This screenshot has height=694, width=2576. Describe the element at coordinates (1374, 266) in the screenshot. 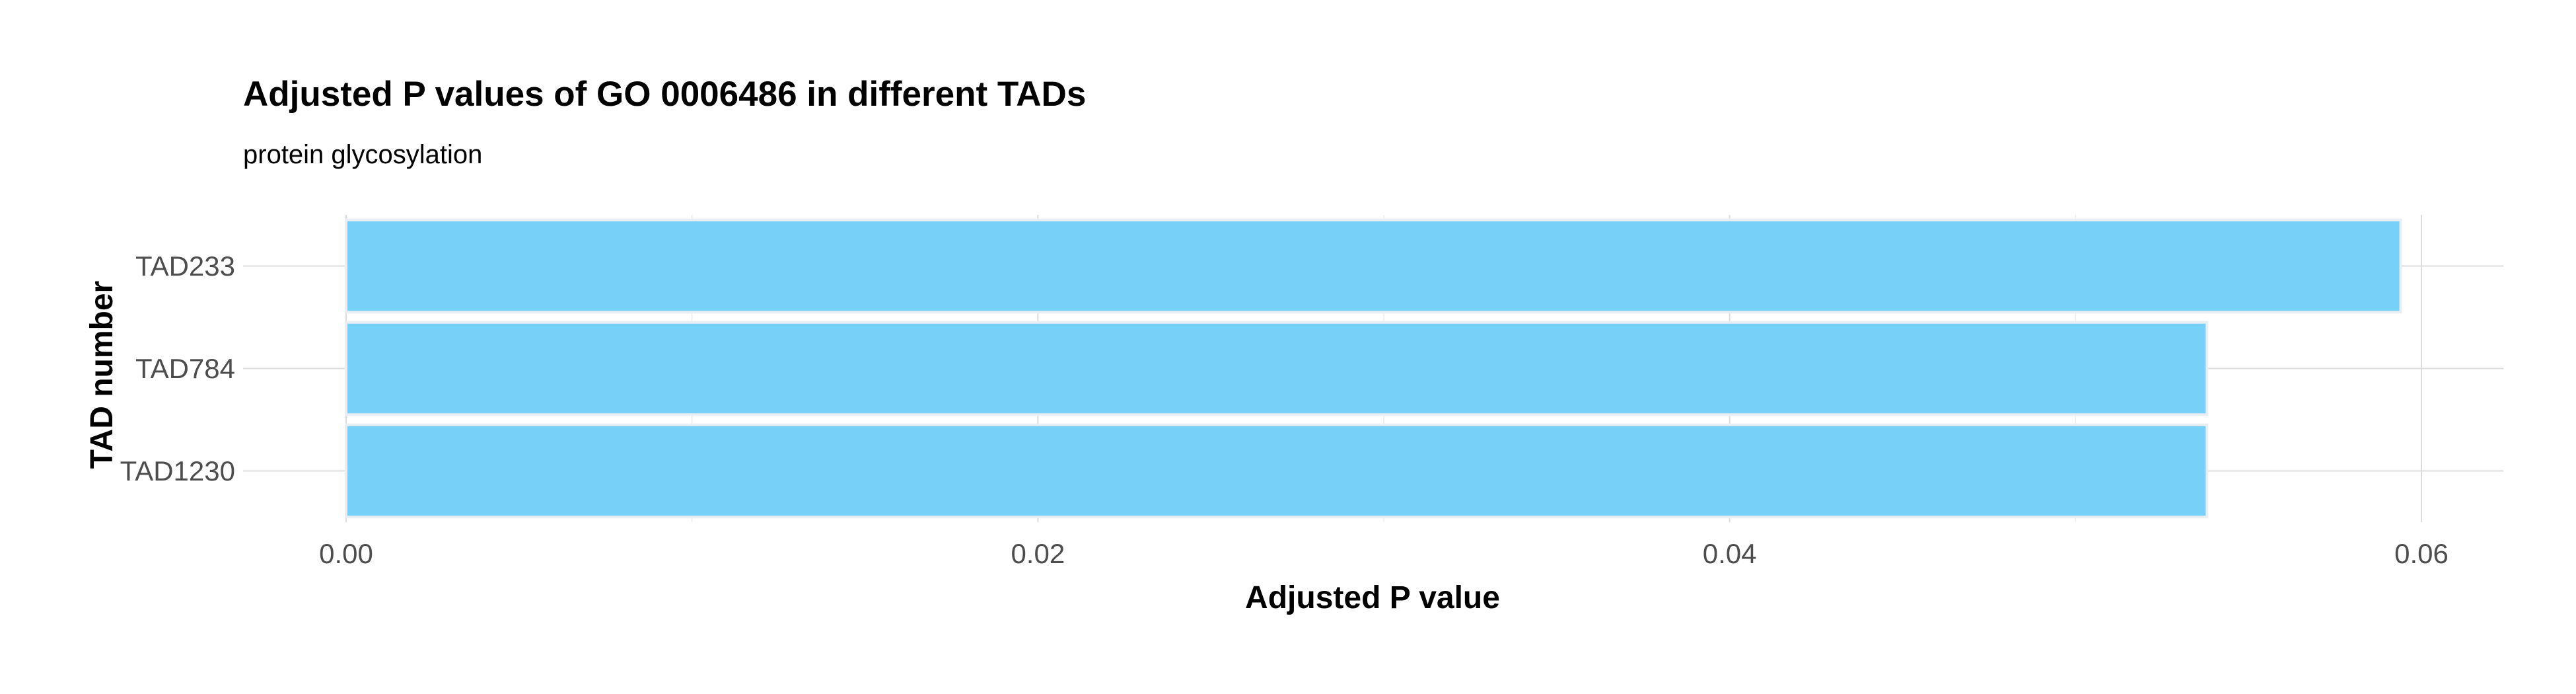

I see `bar-tad233` at that location.